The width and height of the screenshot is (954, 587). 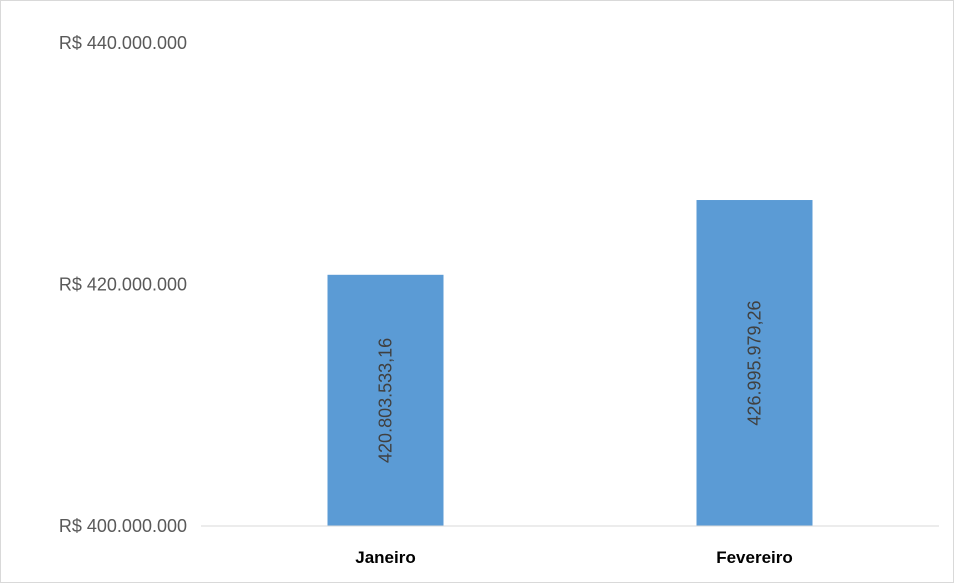 I want to click on y-tick-label: R$ 420.000.000, so click(x=123, y=285).